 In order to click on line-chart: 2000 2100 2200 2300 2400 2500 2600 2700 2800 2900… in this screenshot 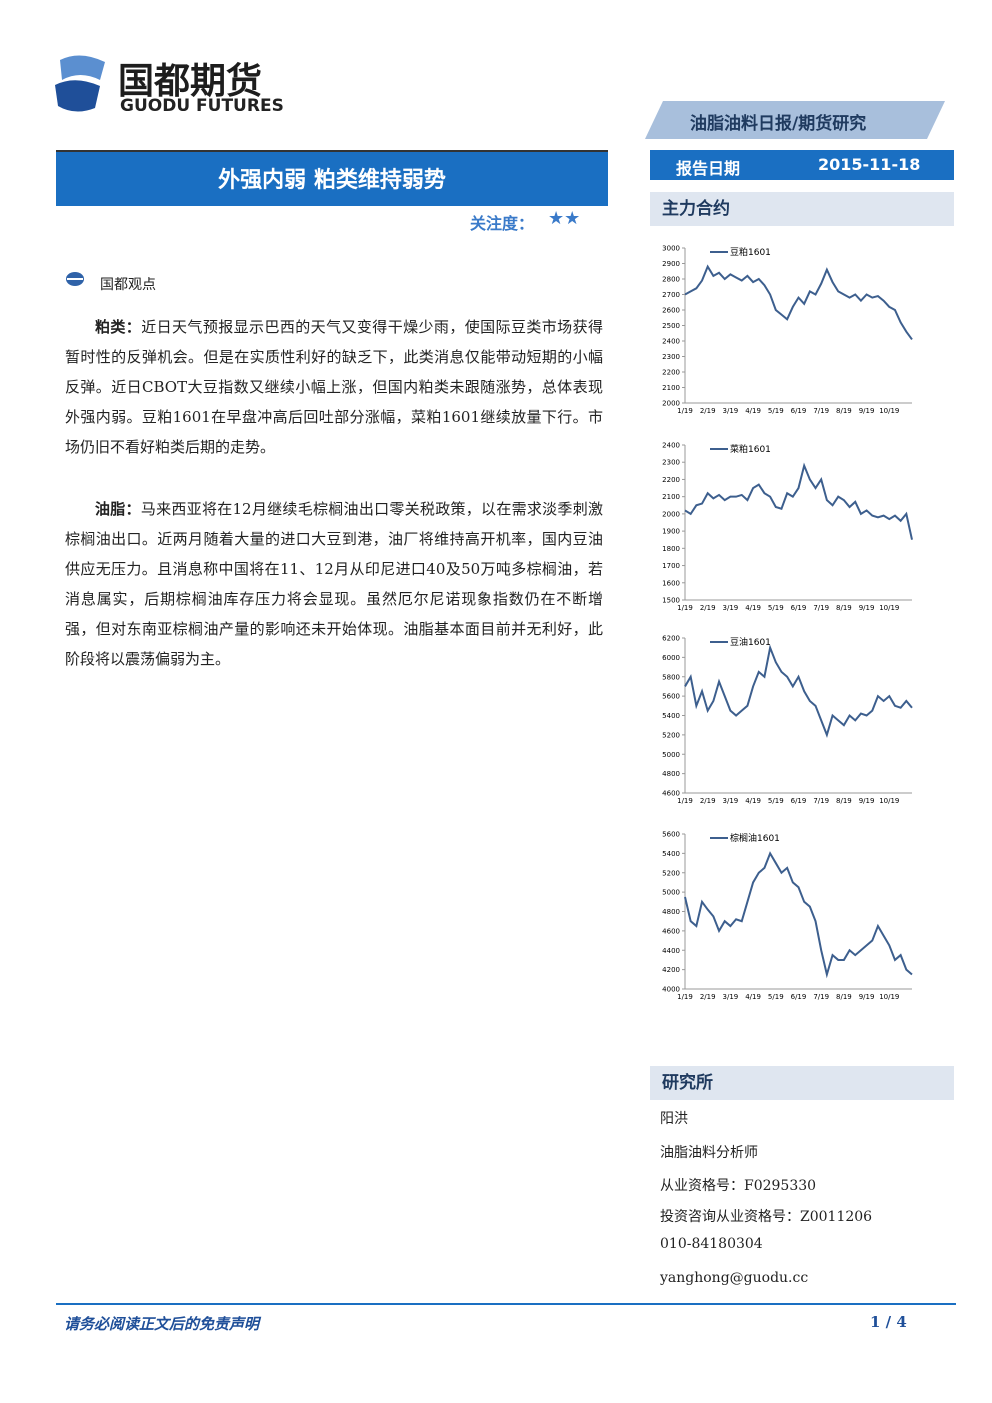, I will do `click(787, 330)`.